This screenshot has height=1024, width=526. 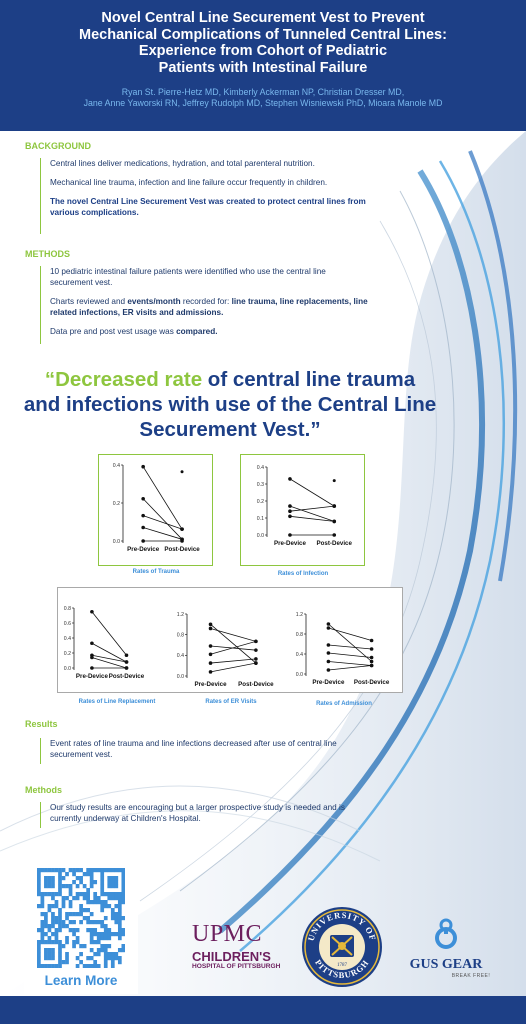 I want to click on y-tick-label: 0.3, so click(x=260, y=485).